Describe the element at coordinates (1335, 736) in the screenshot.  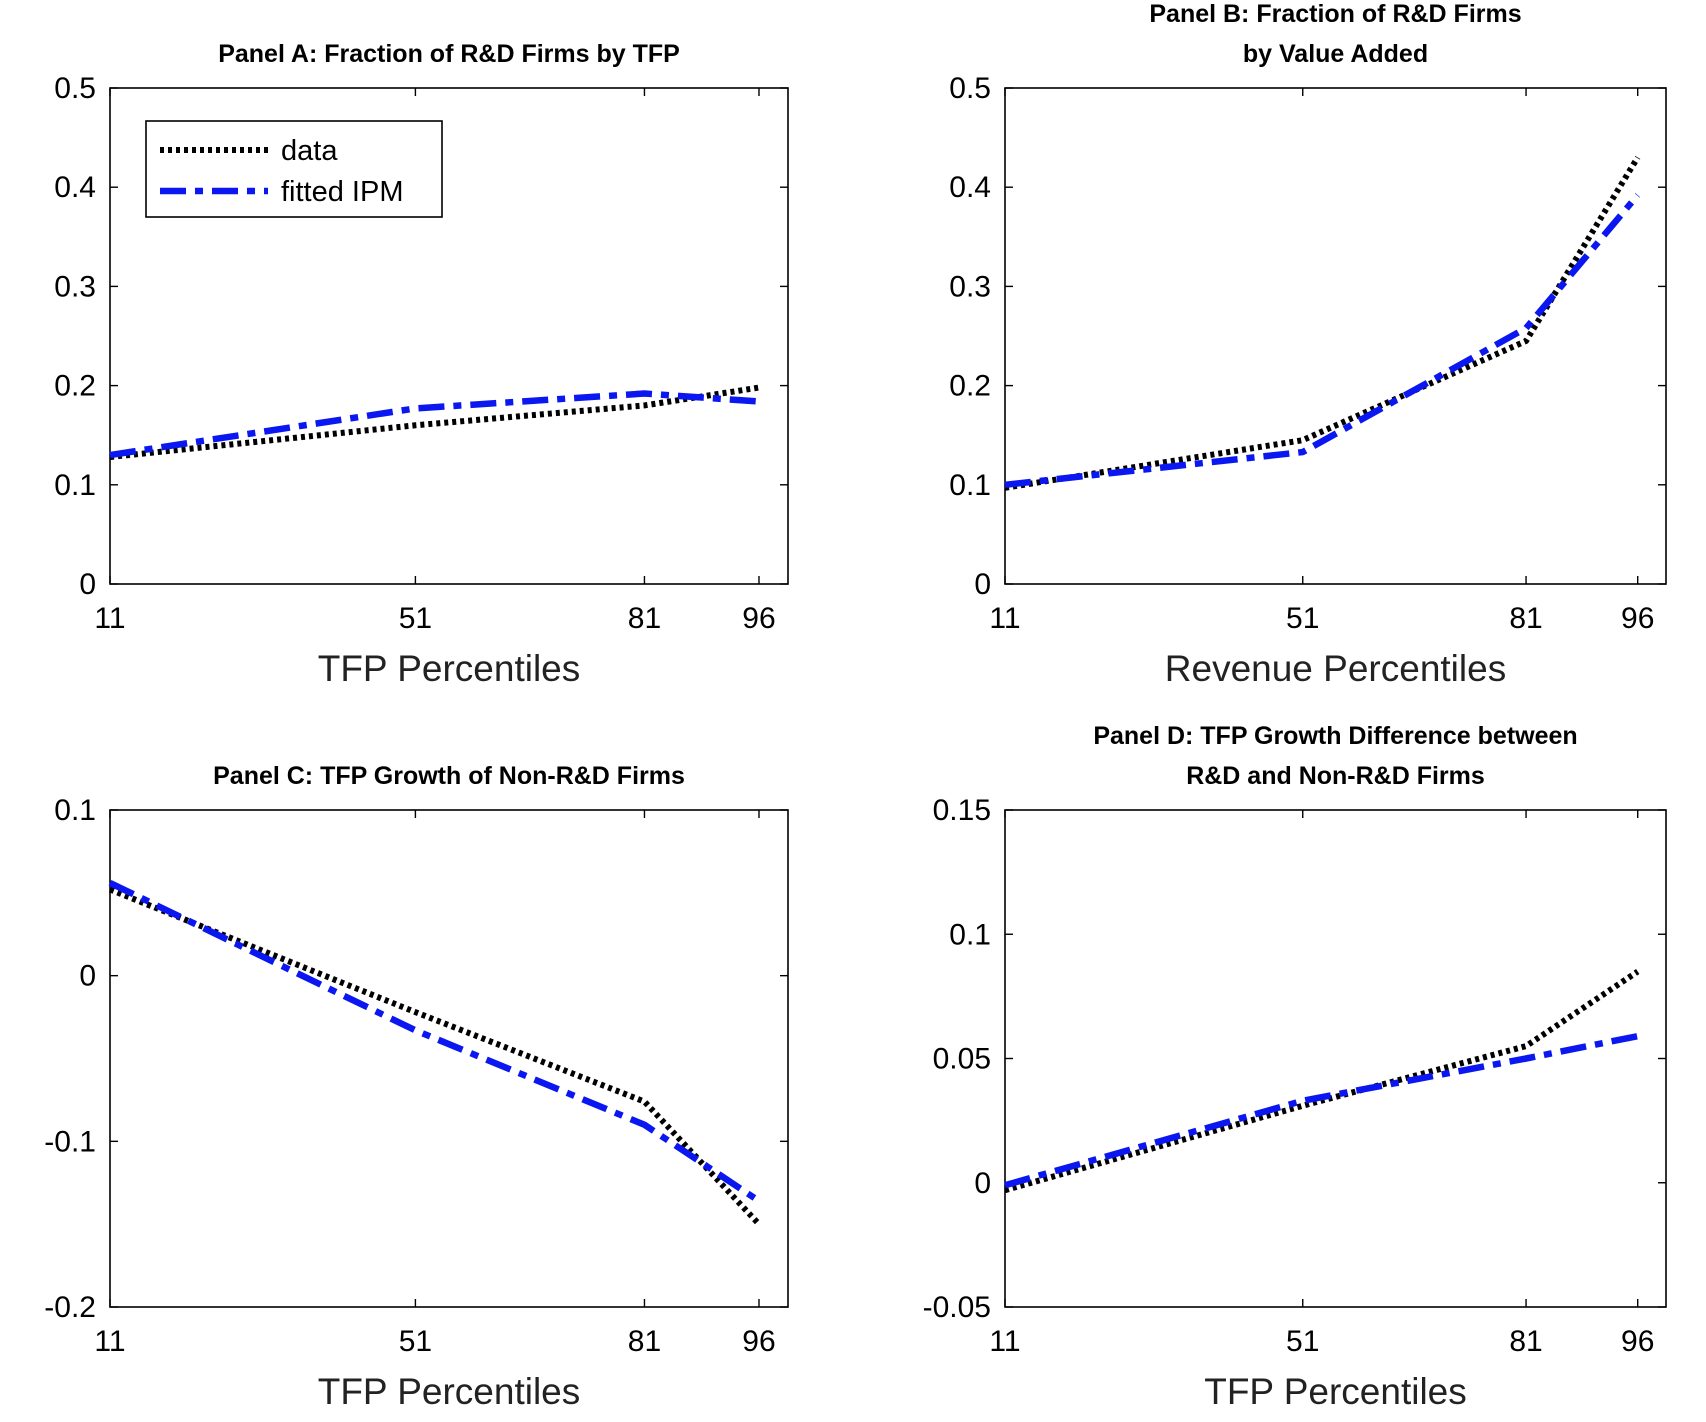
I see `panel-title: Panel D: TFP Growth Difference between` at that location.